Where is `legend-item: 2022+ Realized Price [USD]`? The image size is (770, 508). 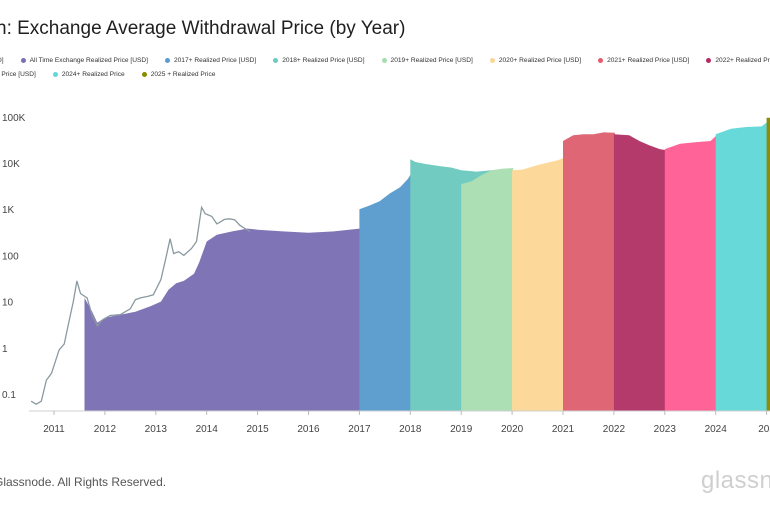 legend-item: 2022+ Realized Price [USD] is located at coordinates (738, 61).